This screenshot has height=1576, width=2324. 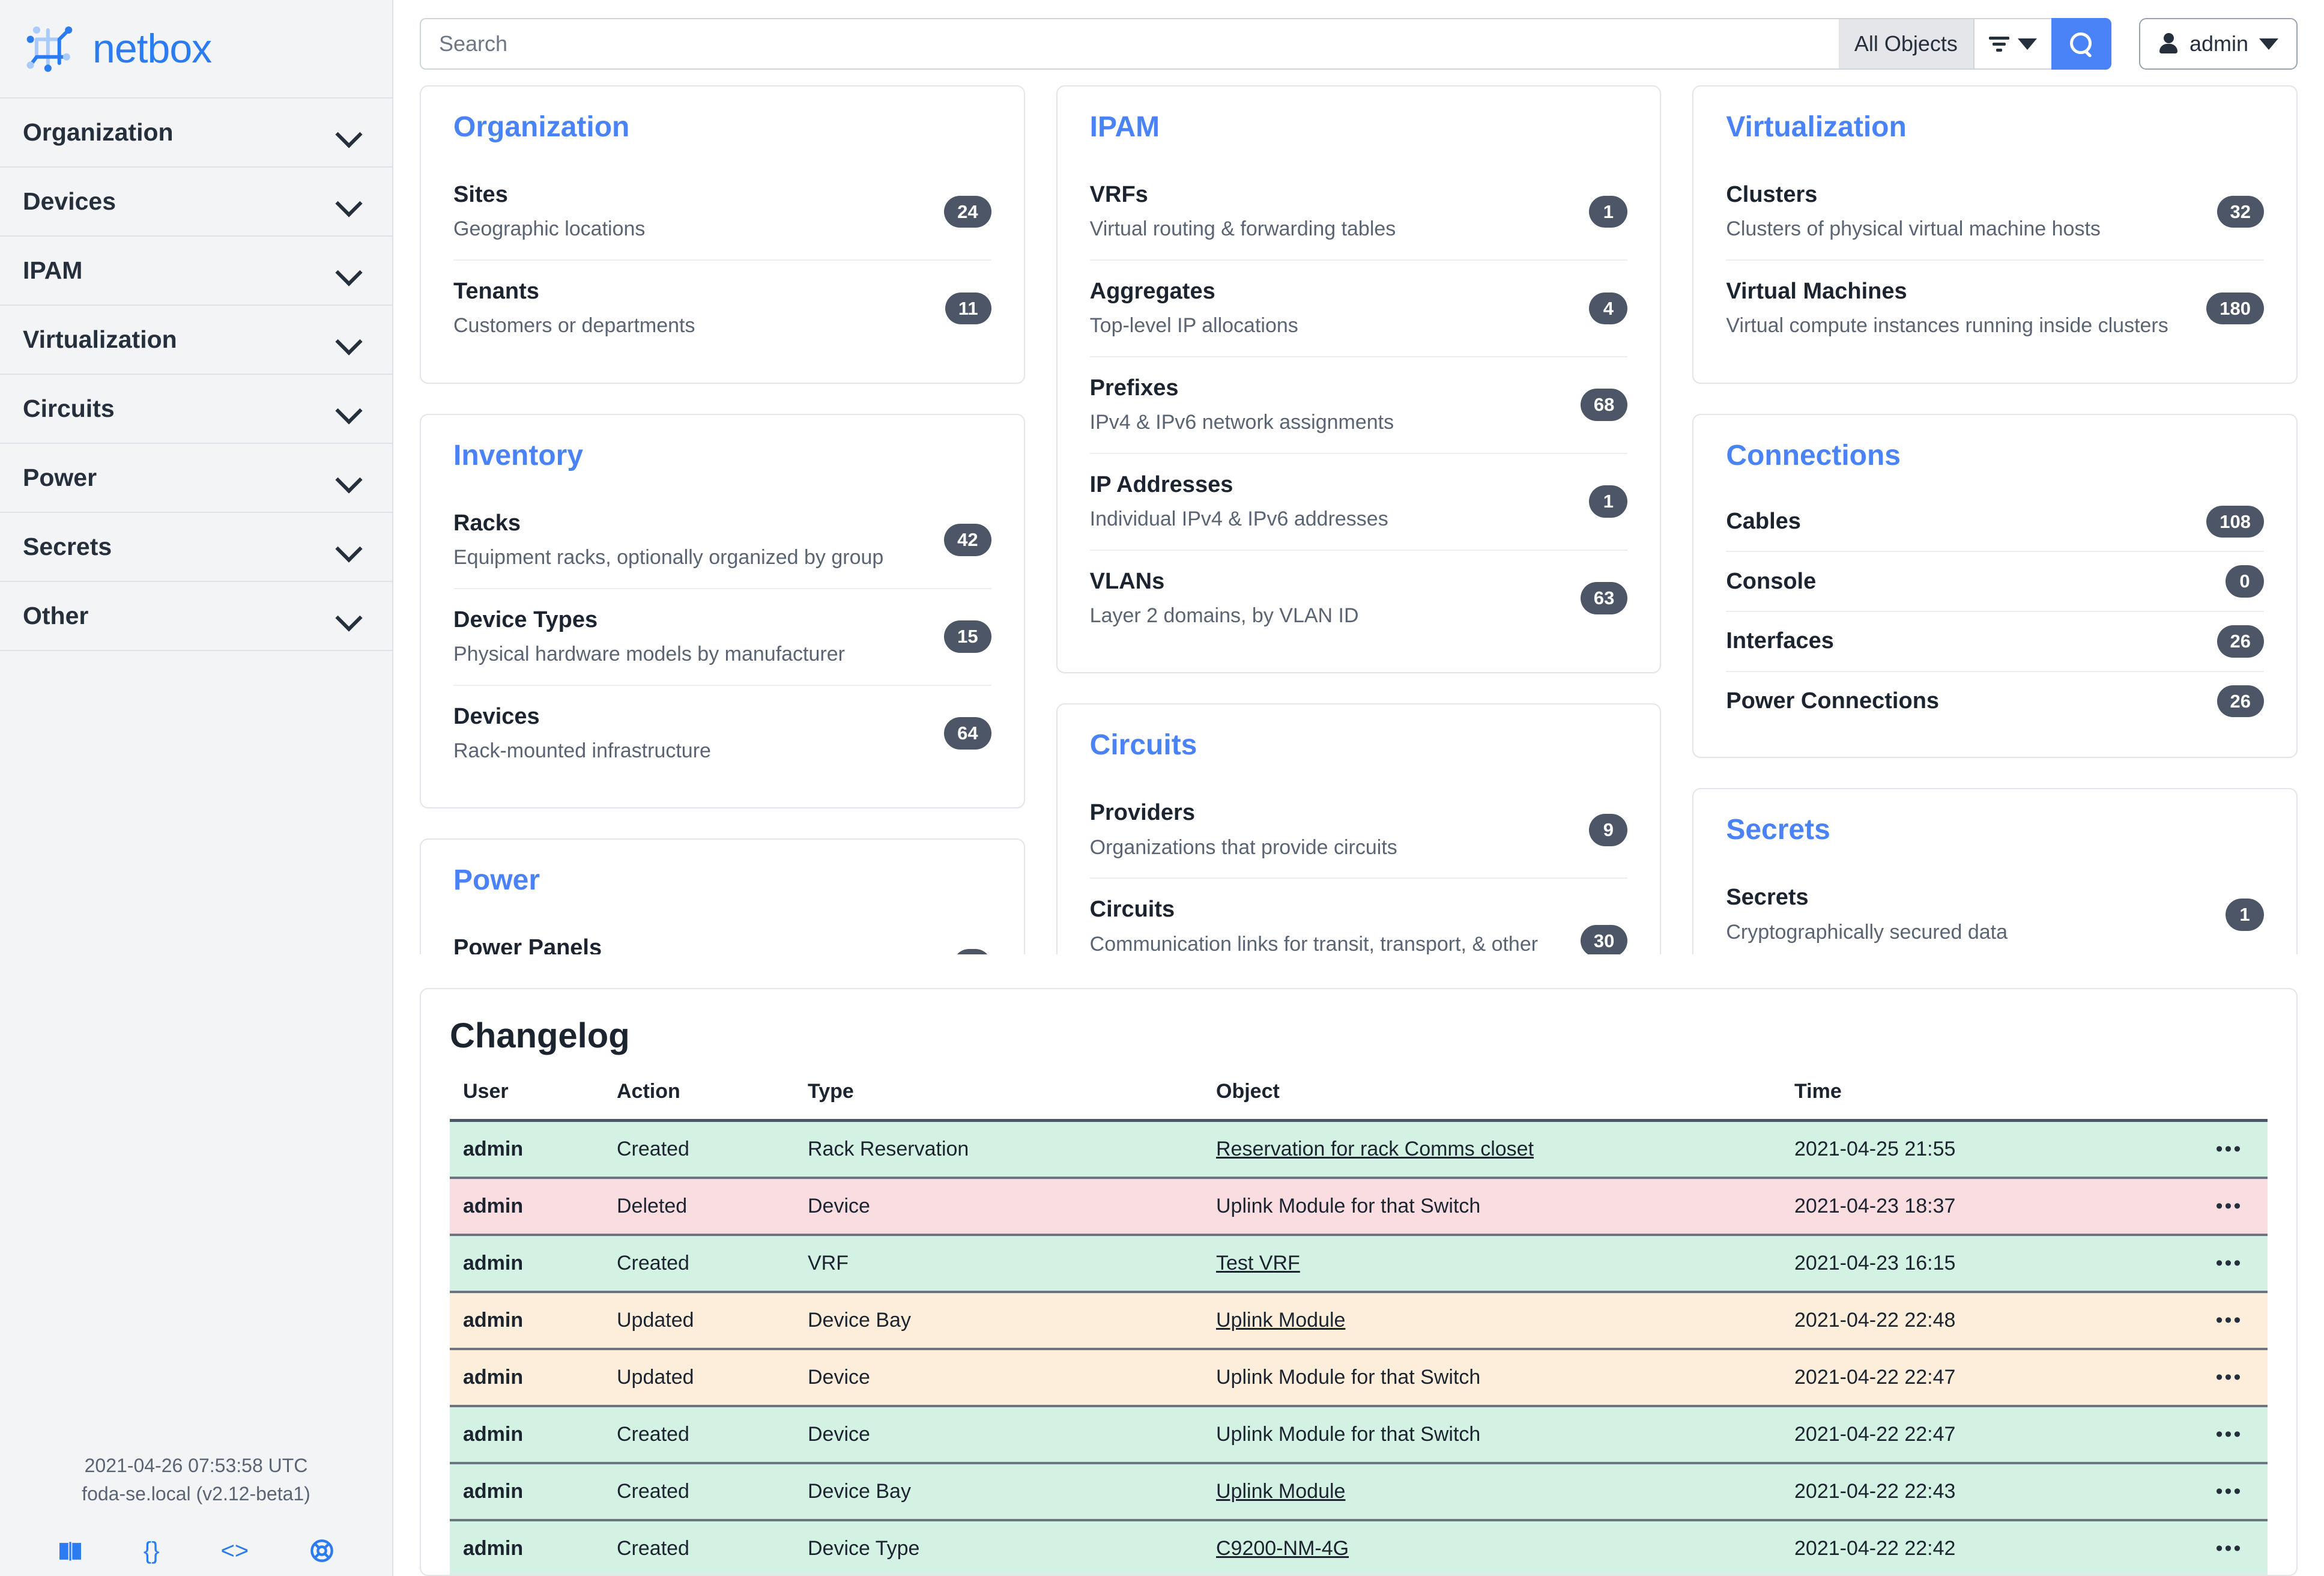 What do you see at coordinates (549, 229) in the screenshot?
I see `row-description: Geographic locations` at bounding box center [549, 229].